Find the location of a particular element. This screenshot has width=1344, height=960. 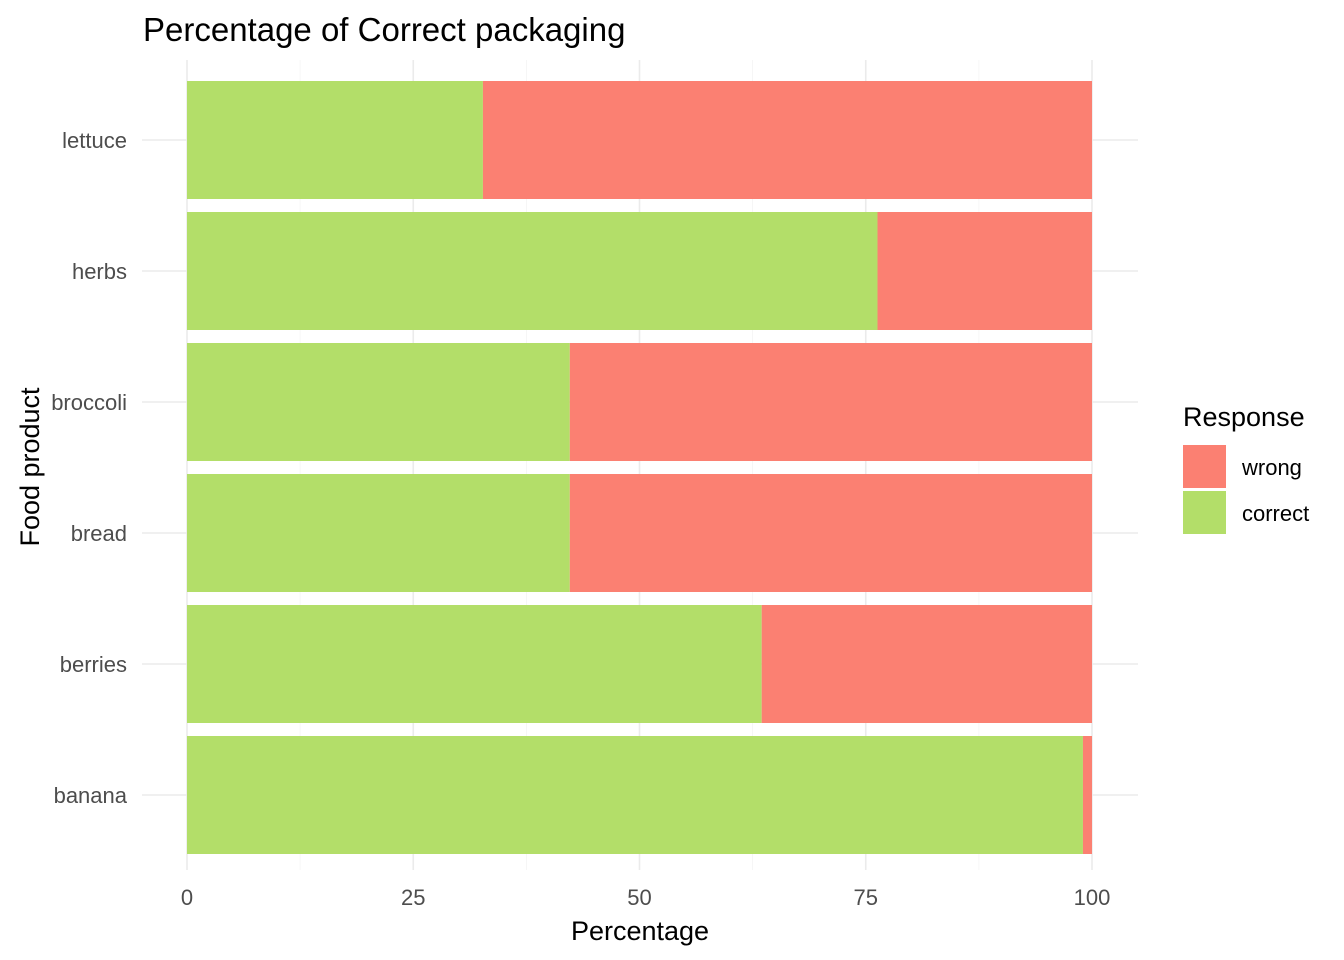

y-tick-label: banana is located at coordinates (91, 795).